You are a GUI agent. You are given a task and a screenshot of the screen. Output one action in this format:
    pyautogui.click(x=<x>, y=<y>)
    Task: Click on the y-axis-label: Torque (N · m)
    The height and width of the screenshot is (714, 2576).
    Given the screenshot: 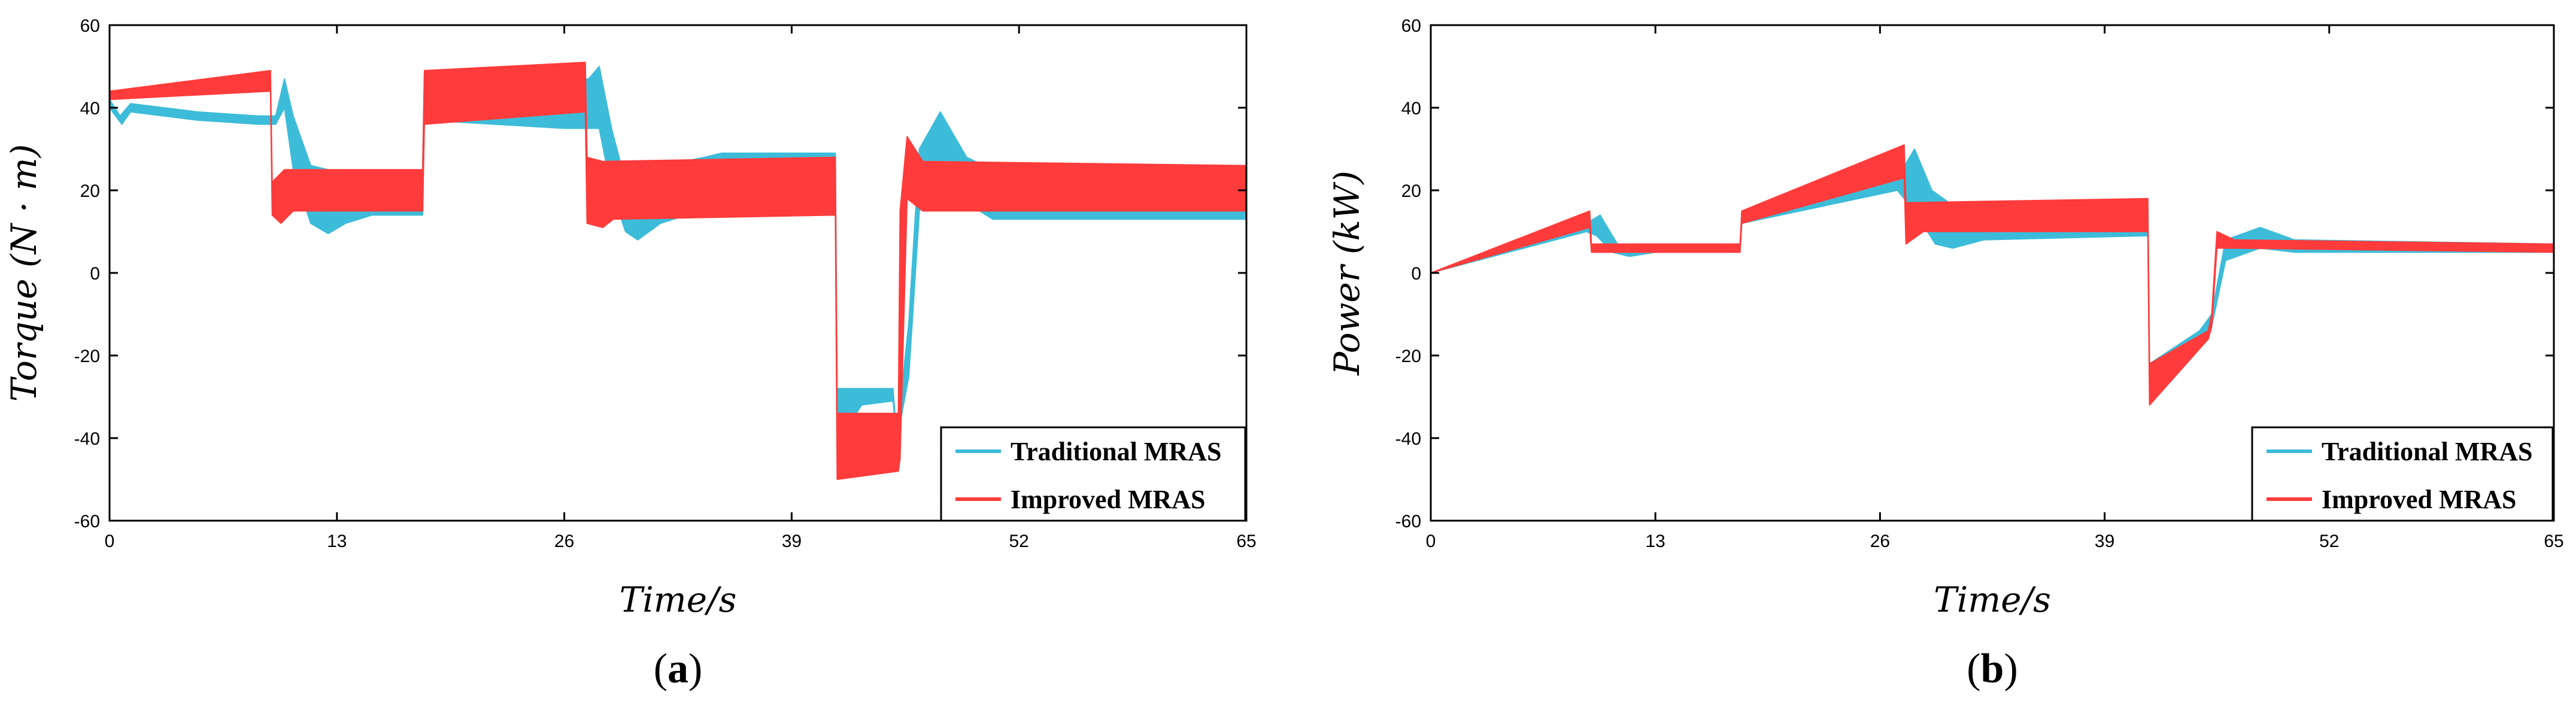 What is the action you would take?
    pyautogui.click(x=24, y=273)
    